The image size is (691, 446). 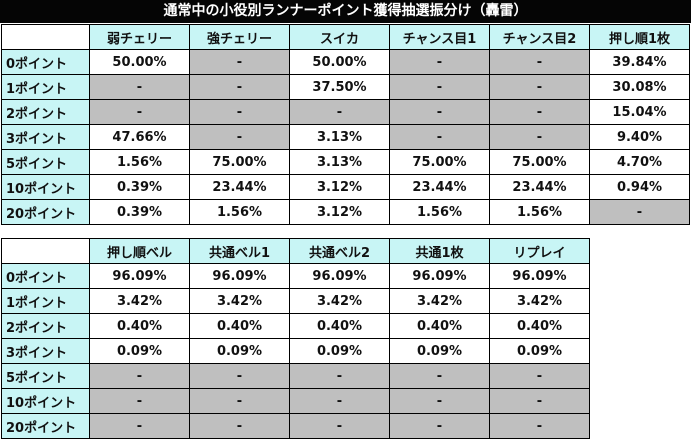 What do you see at coordinates (45, 162) in the screenshot?
I see `row-header: 5ポイント` at bounding box center [45, 162].